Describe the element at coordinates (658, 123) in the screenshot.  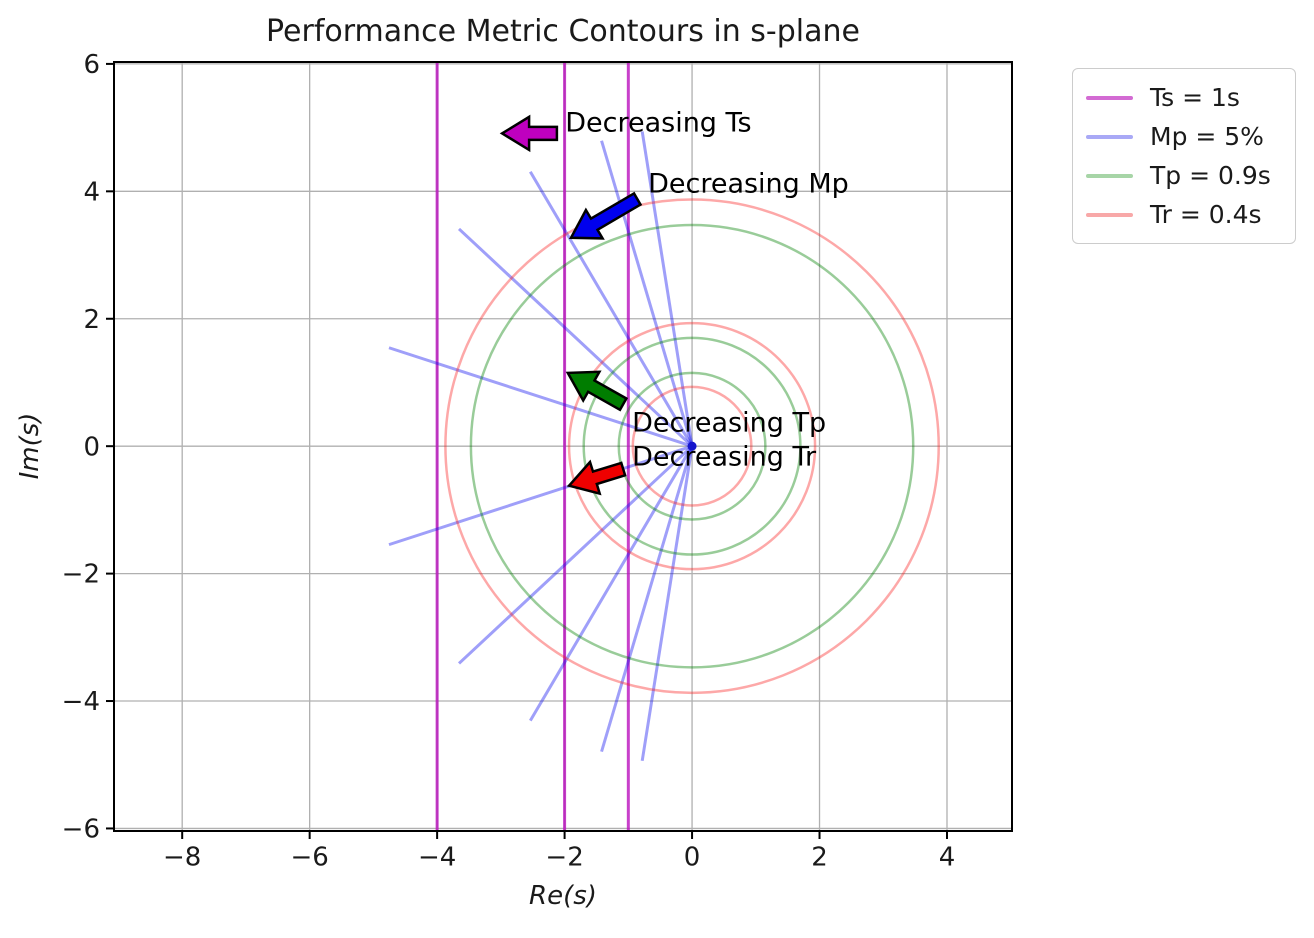
I see `annotation-decreasing-ts: Decreasing Ts` at that location.